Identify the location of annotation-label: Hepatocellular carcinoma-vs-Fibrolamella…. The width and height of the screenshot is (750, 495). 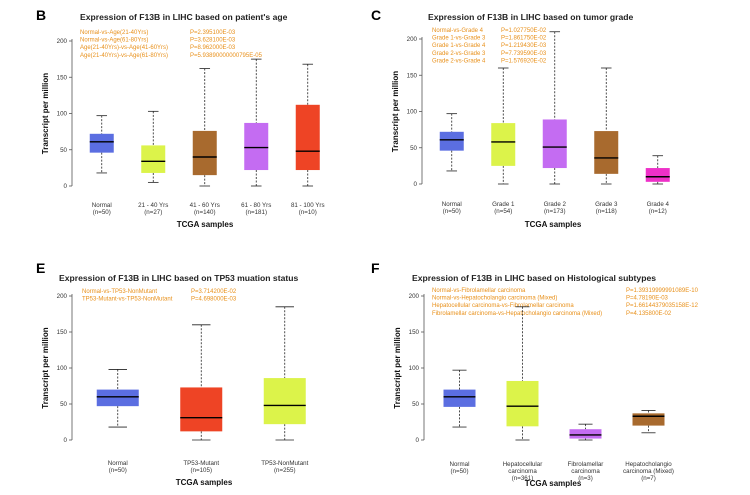
(503, 306).